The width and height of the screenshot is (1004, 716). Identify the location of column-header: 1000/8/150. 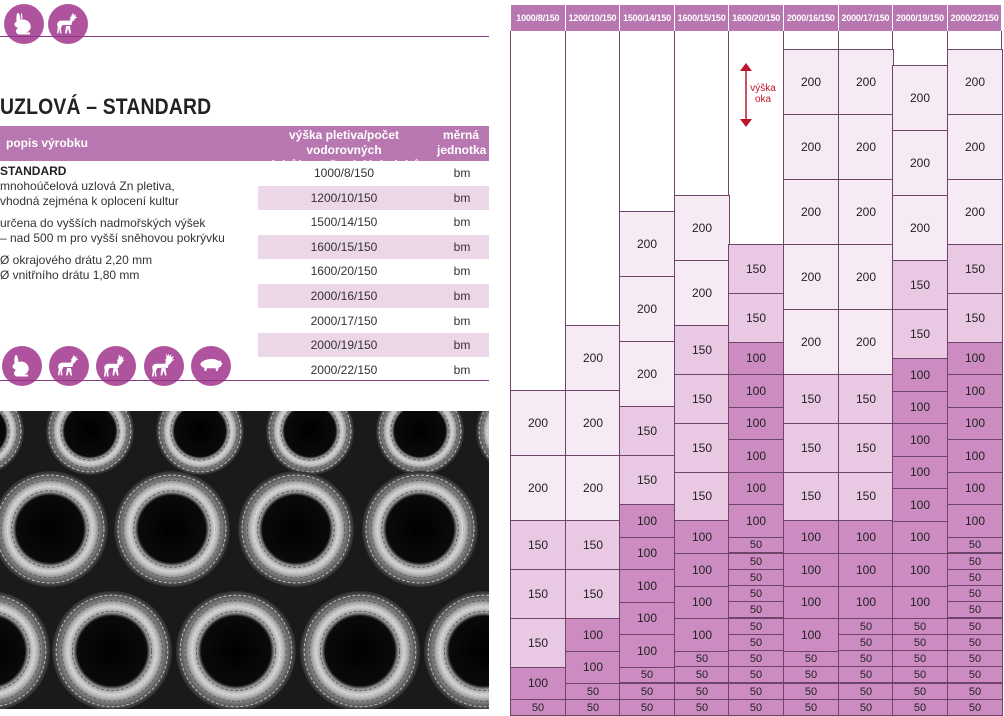
(538, 18).